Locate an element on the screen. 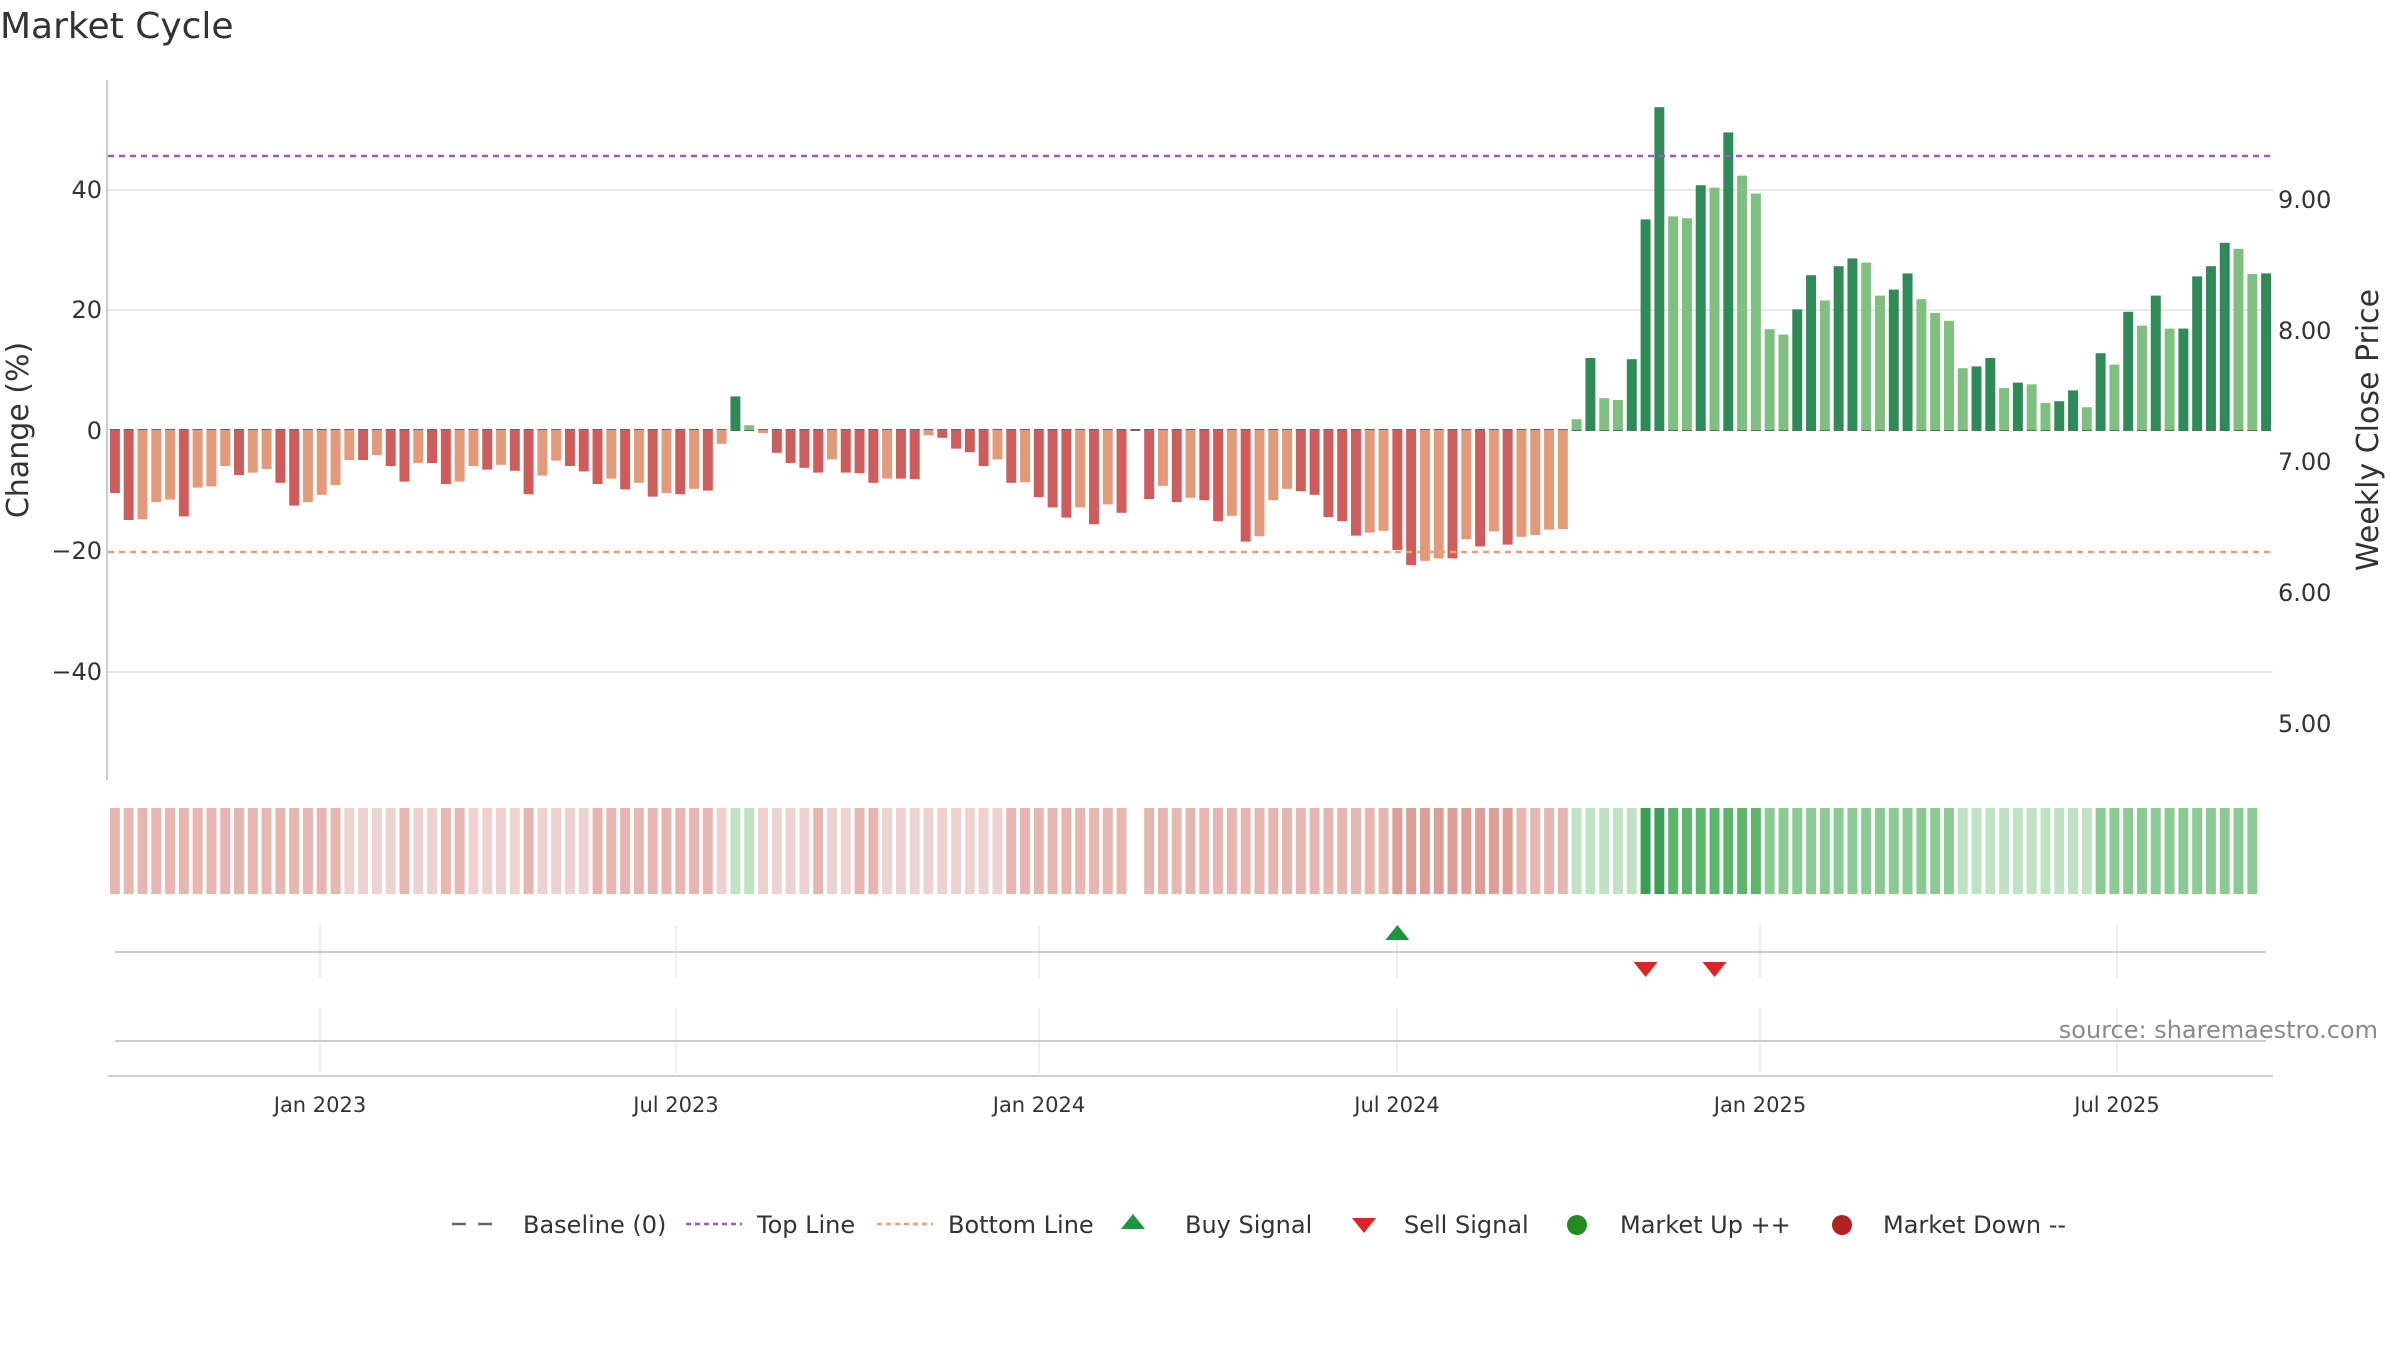  legend-item-baseline: Baseline (0) is located at coordinates (559, 1225).